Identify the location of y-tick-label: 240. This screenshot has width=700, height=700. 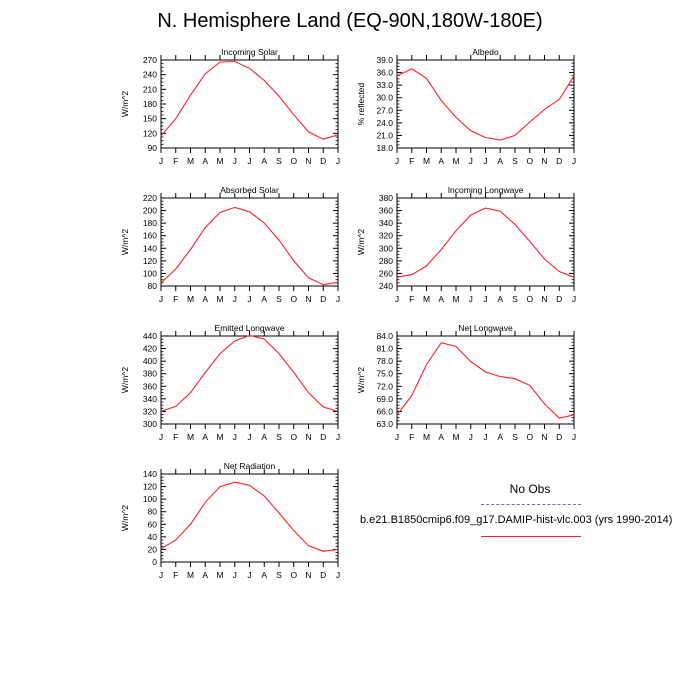
(386, 286).